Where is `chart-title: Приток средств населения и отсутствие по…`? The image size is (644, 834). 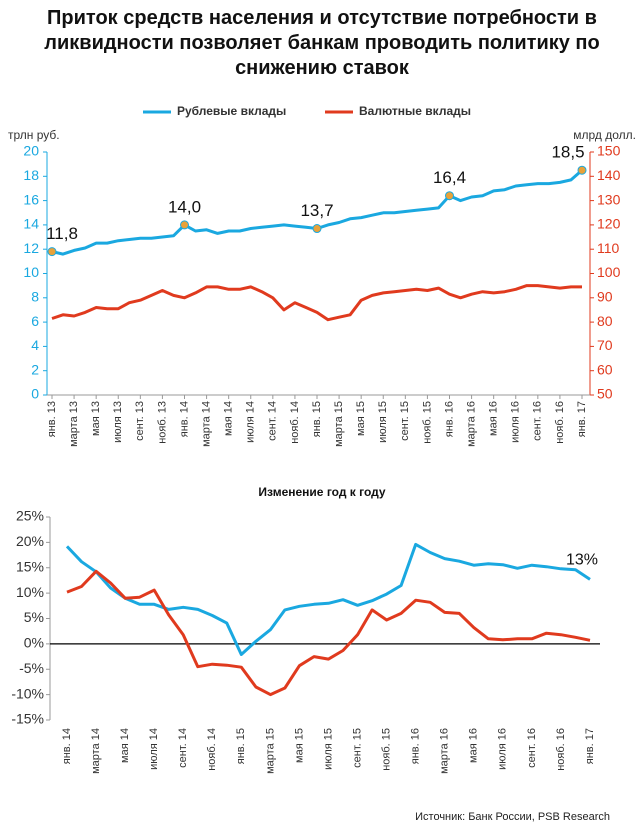
chart-title: Приток средств населения и отсутствие по… is located at coordinates (322, 43).